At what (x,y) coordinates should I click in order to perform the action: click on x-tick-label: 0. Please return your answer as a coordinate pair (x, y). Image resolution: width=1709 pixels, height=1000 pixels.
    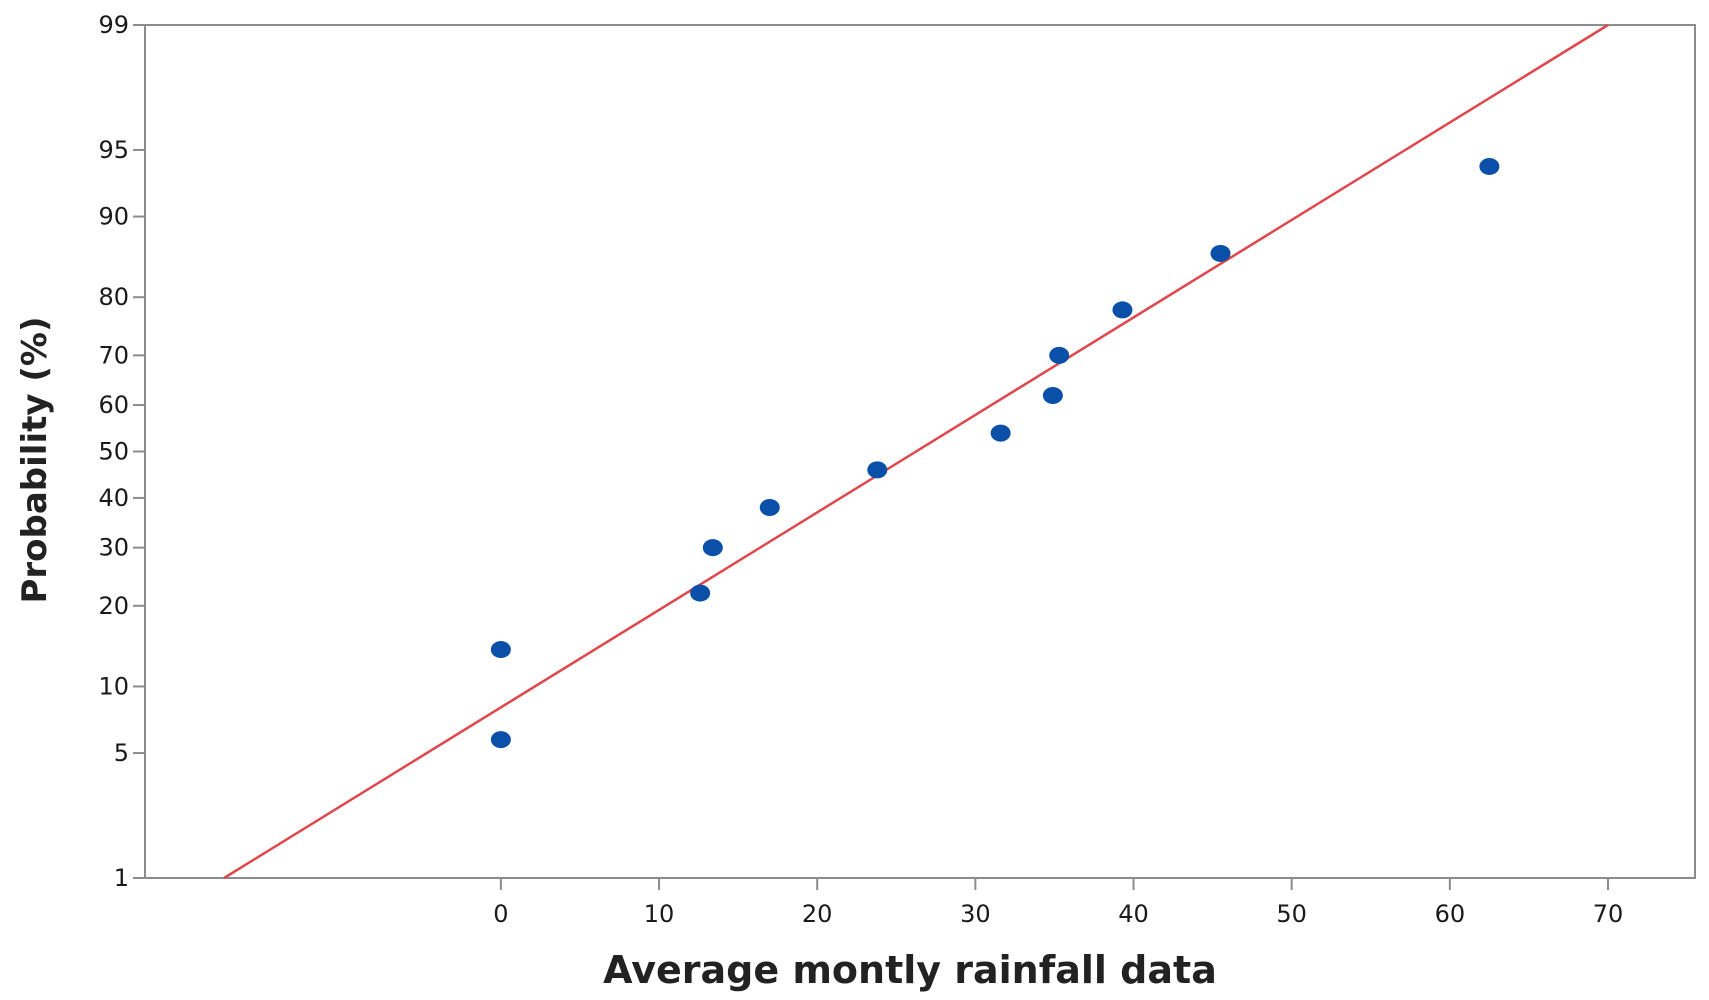
    Looking at the image, I should click on (500, 914).